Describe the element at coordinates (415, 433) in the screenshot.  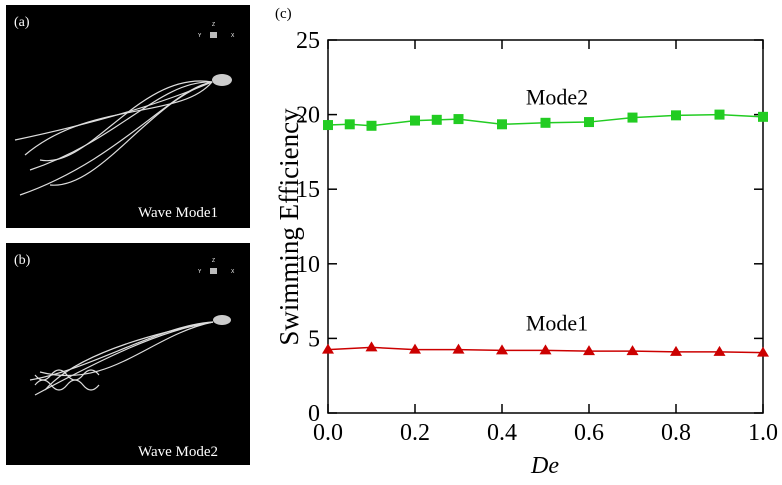
I see `x-tick-label: 0.2` at that location.